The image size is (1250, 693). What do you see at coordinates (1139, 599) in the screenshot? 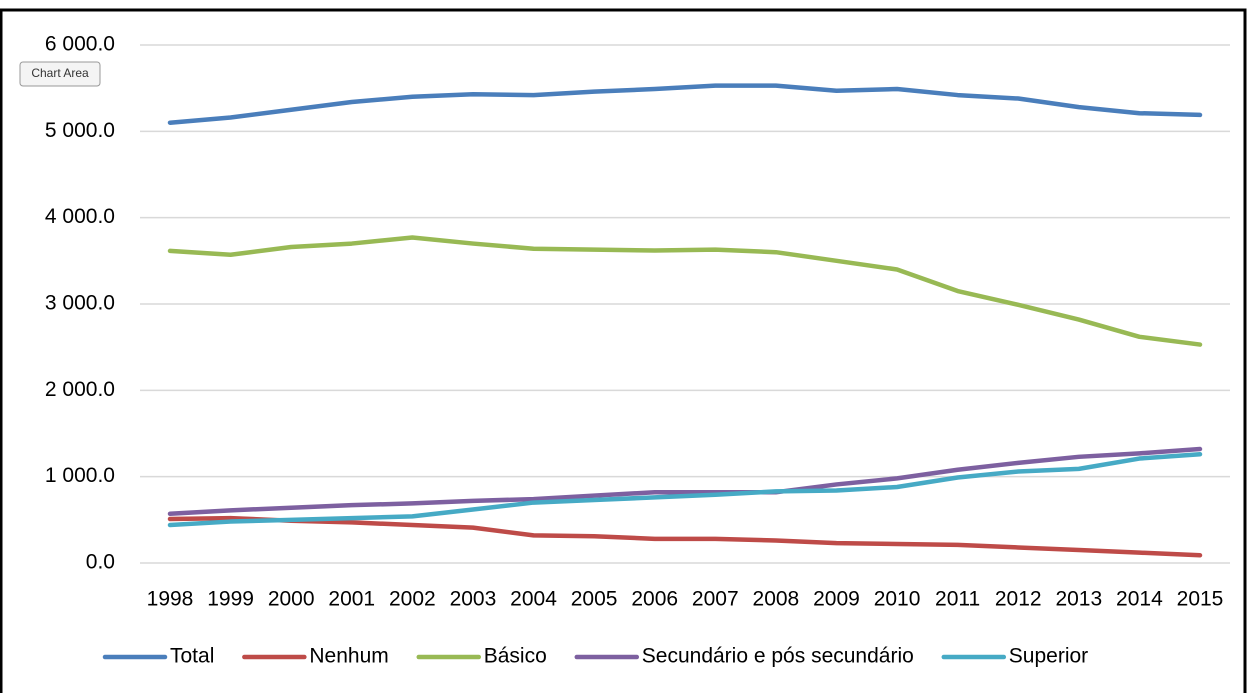
I see `x-tick-label: 2014` at bounding box center [1139, 599].